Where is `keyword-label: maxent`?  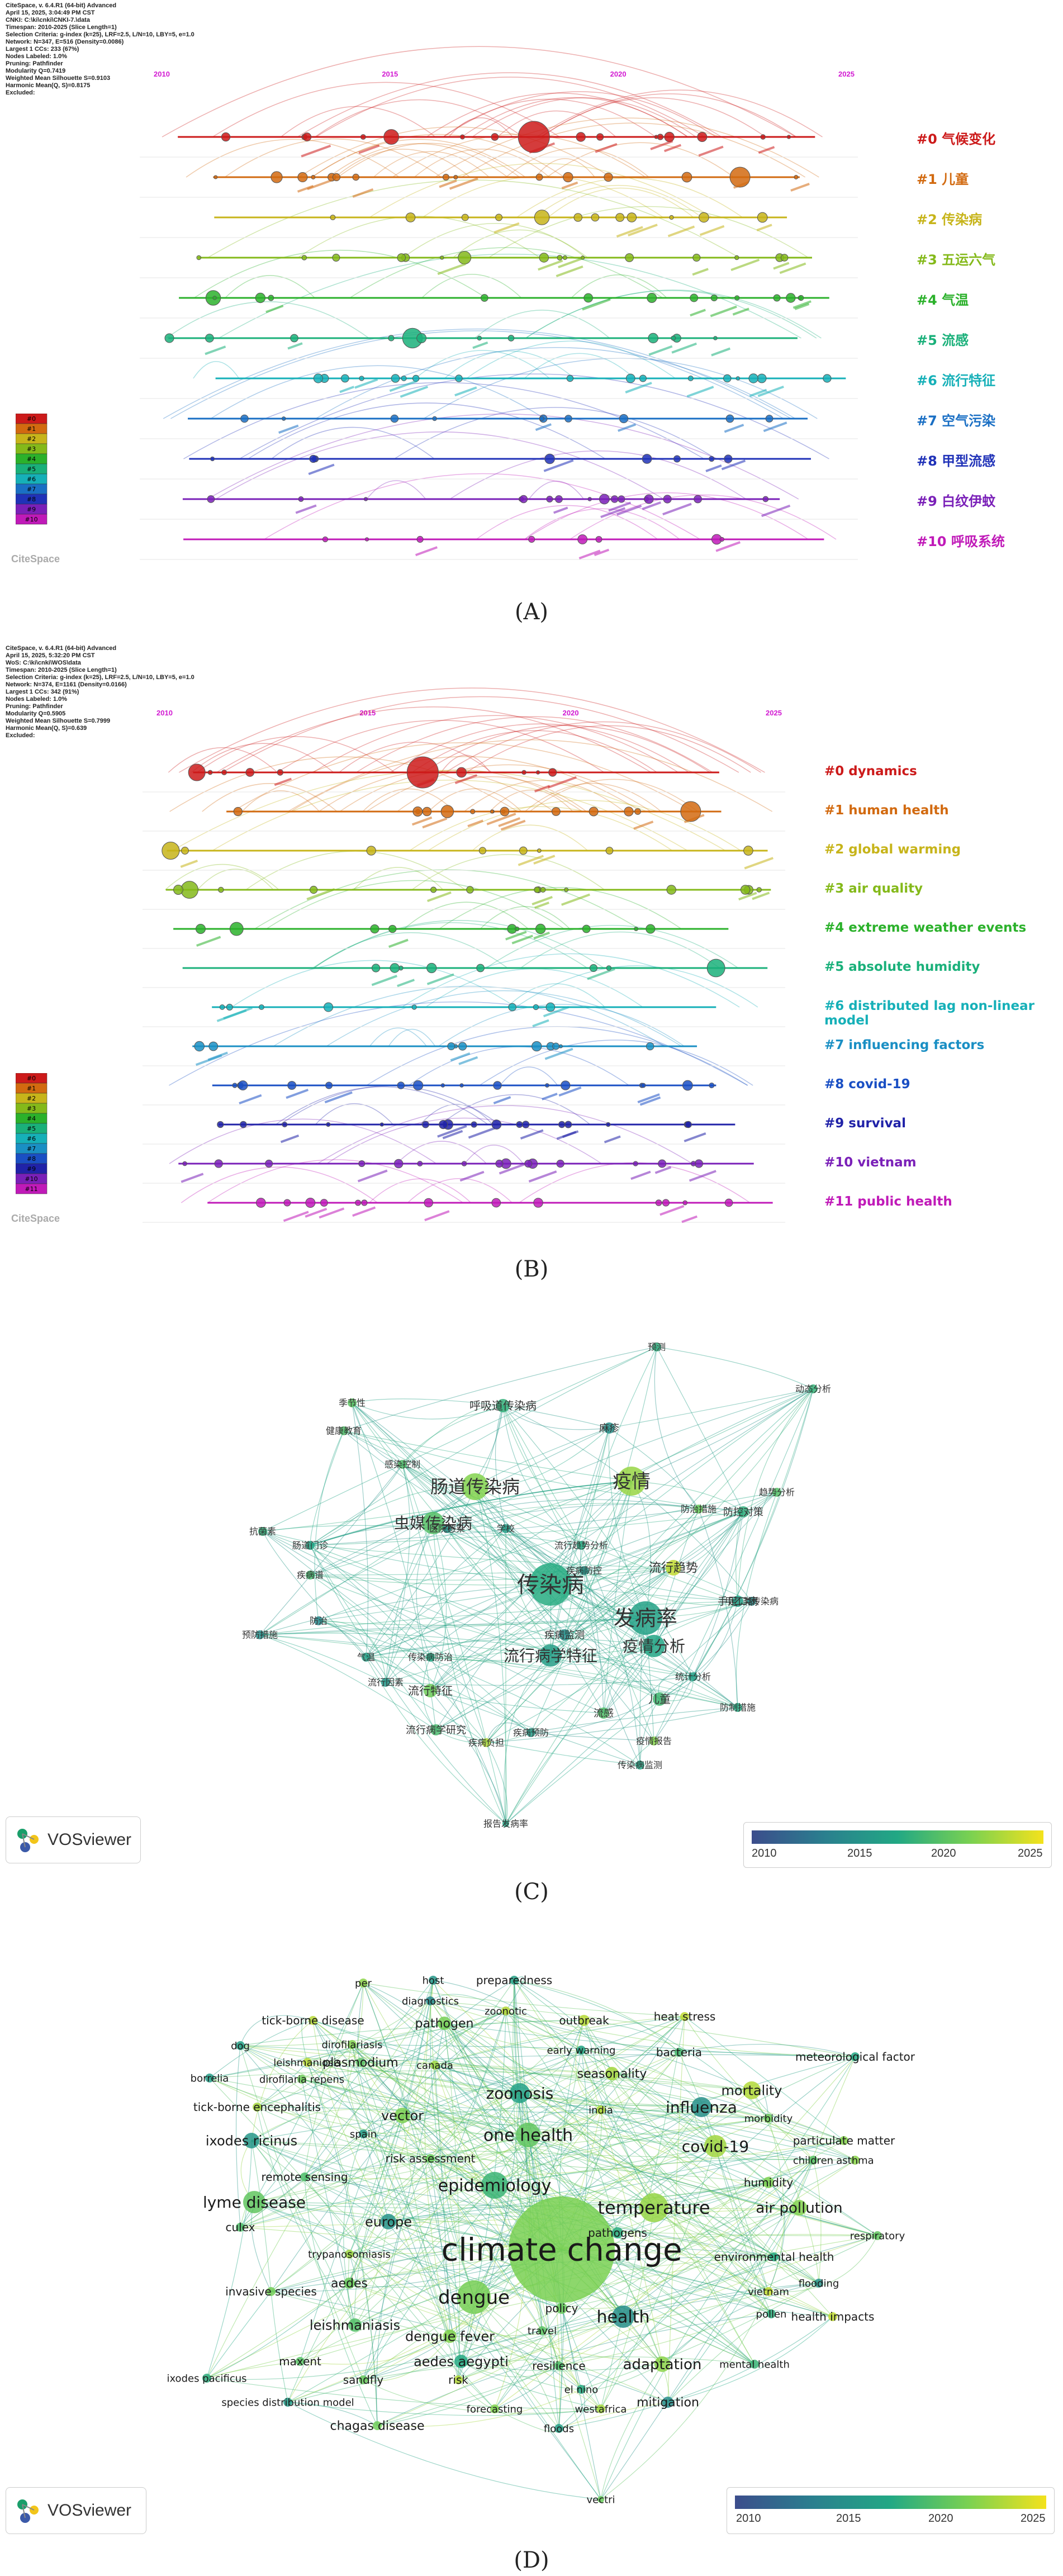 keyword-label: maxent is located at coordinates (300, 2361).